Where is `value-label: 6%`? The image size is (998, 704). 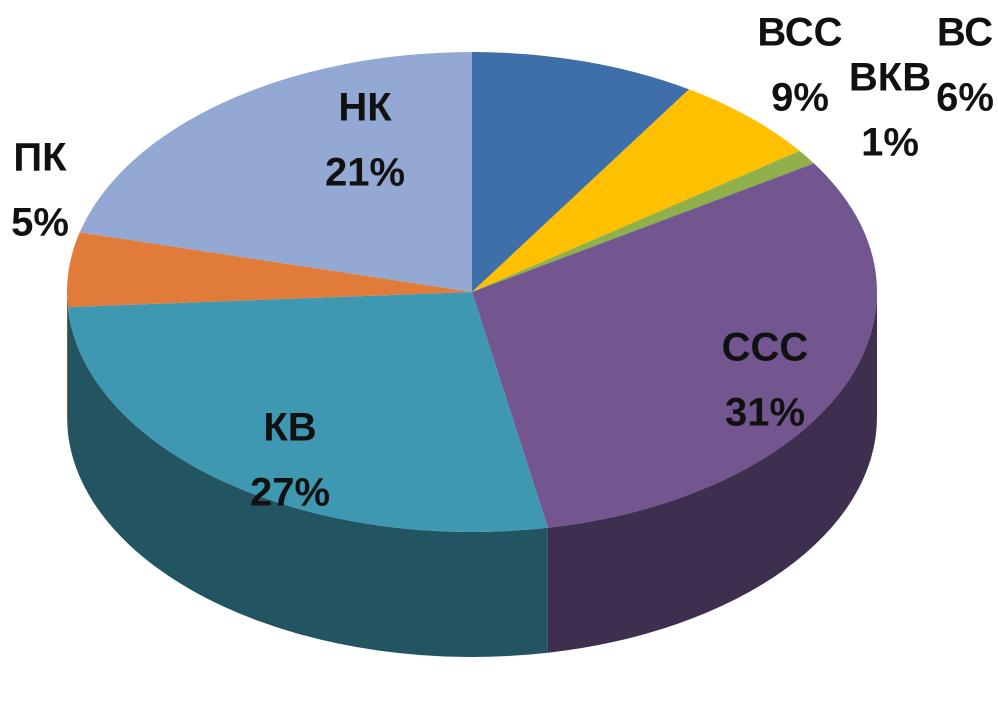 value-label: 6% is located at coordinates (965, 98).